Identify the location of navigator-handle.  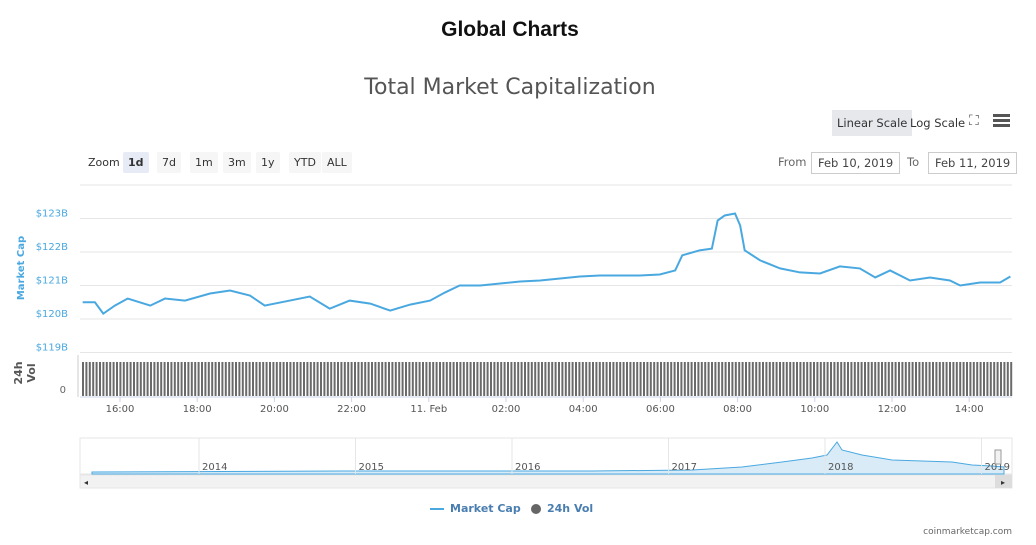
(998, 457).